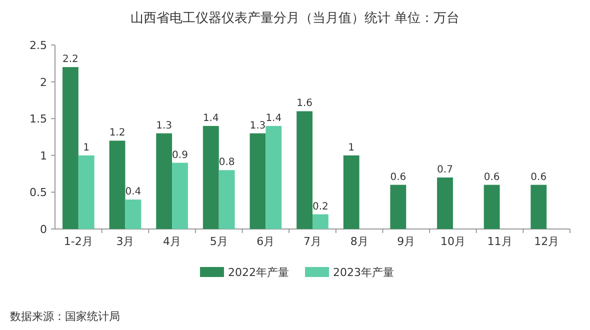 The image size is (590, 330). Describe the element at coordinates (125, 241) in the screenshot. I see `x-tick-label: 3月` at that location.